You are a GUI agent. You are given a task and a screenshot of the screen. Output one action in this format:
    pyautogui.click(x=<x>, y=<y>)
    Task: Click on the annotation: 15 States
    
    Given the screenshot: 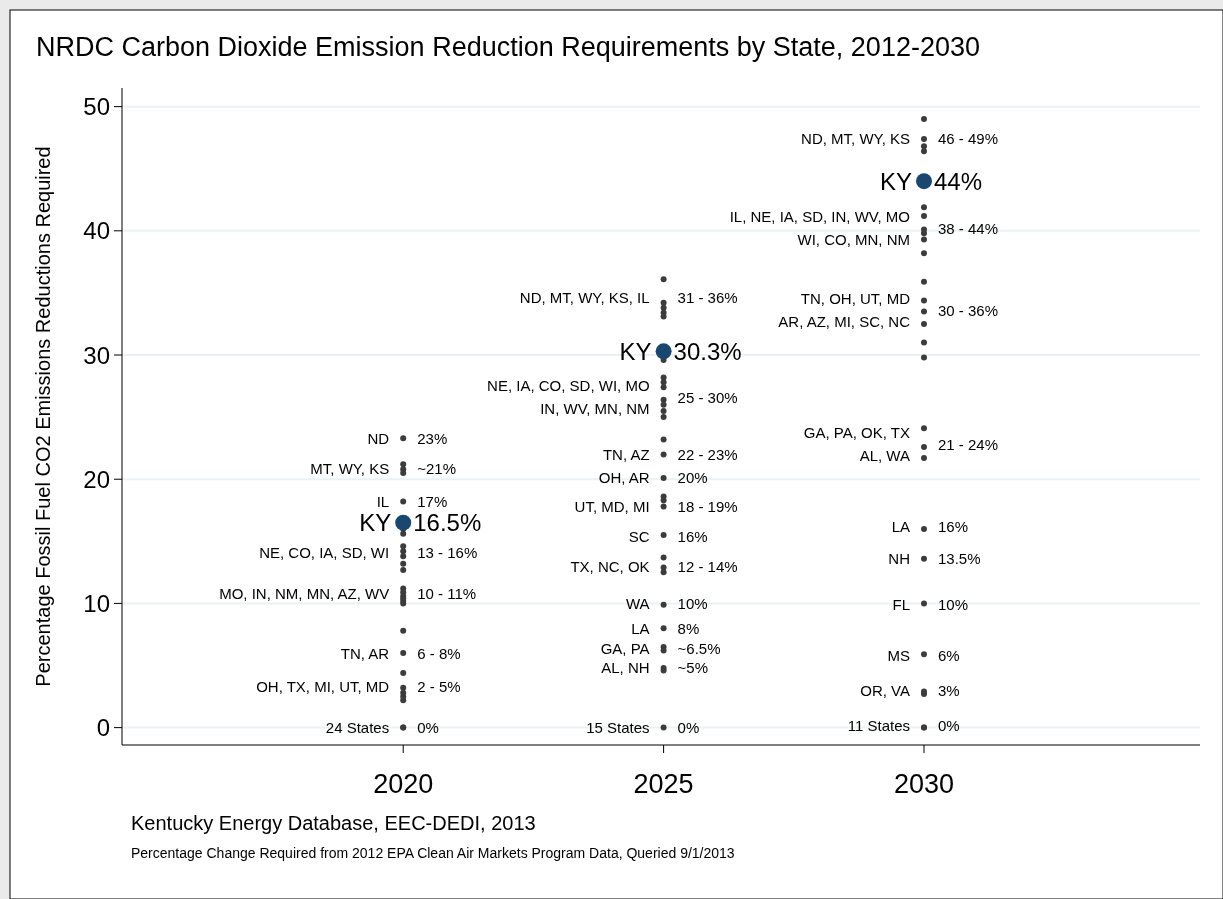 What is the action you would take?
    pyautogui.click(x=618, y=728)
    